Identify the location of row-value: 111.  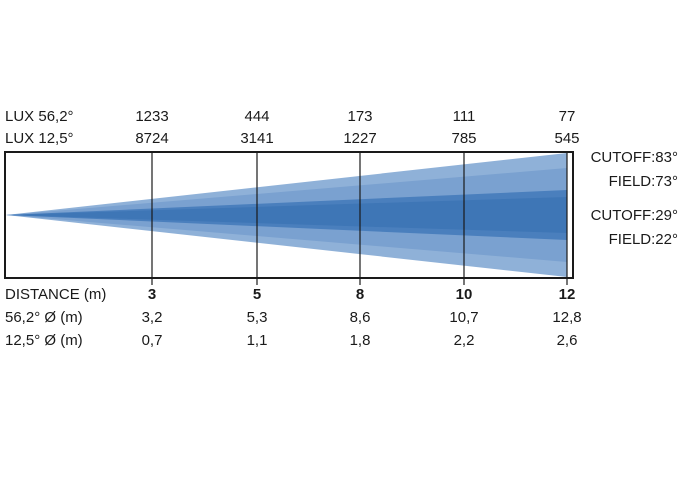
(464, 116).